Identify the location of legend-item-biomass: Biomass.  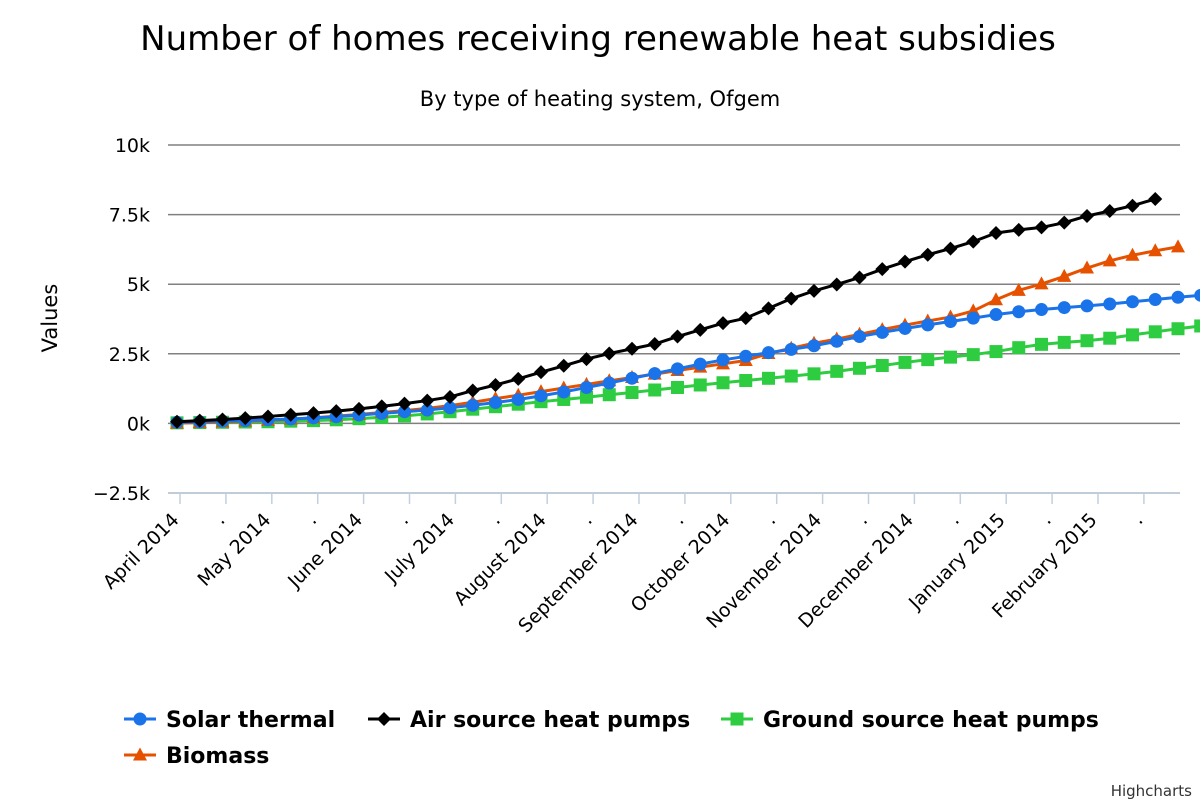
(196, 756).